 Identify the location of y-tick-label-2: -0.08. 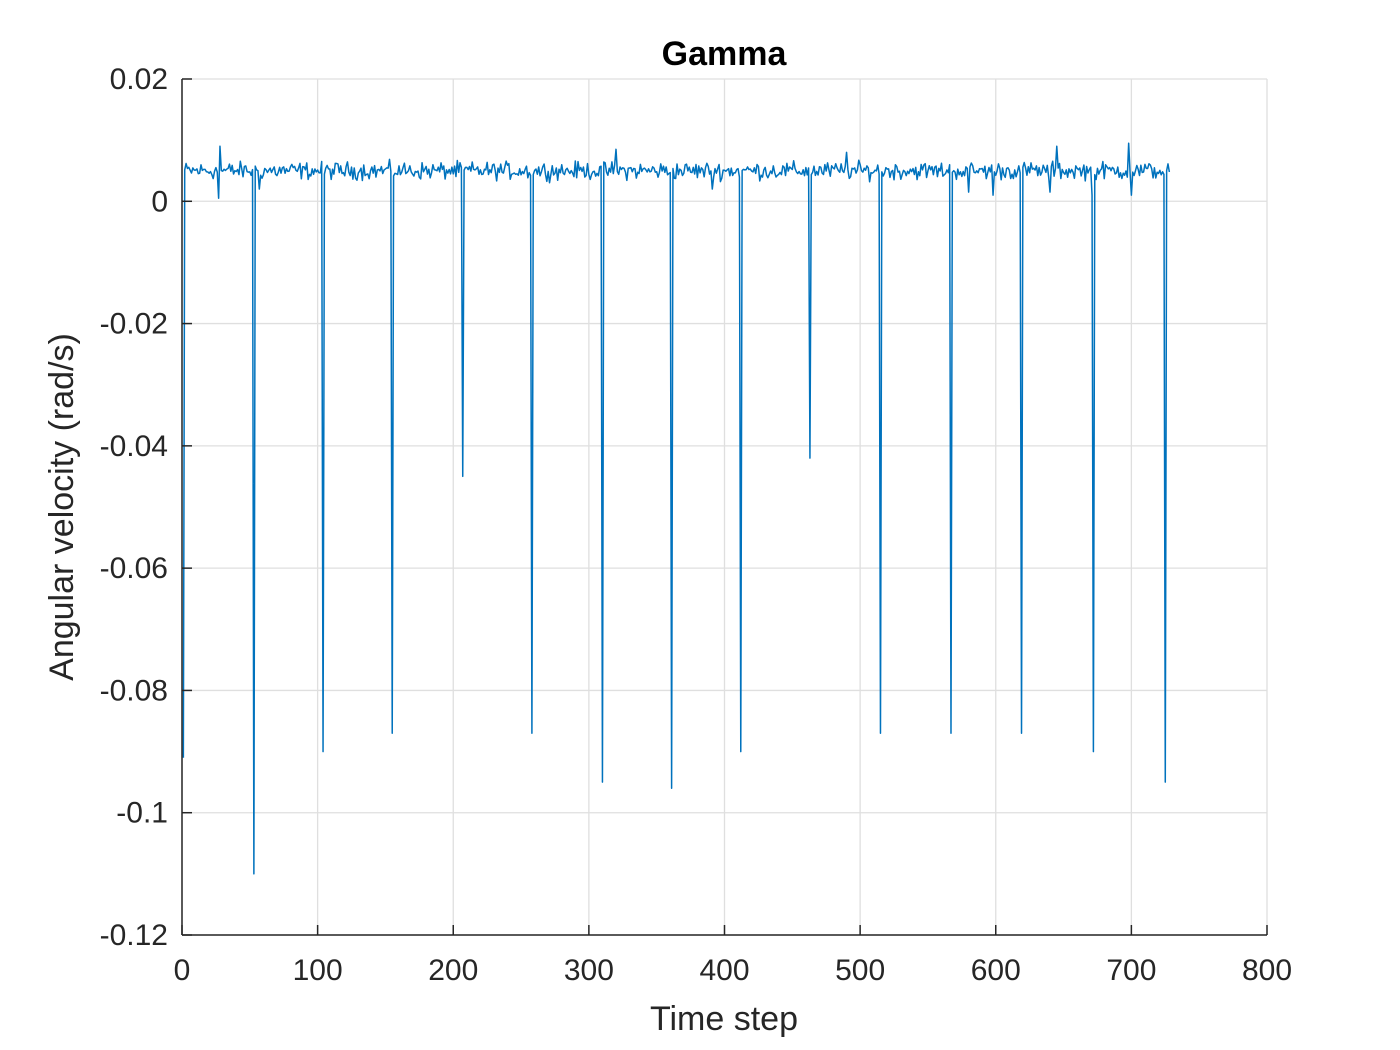
(134, 690).